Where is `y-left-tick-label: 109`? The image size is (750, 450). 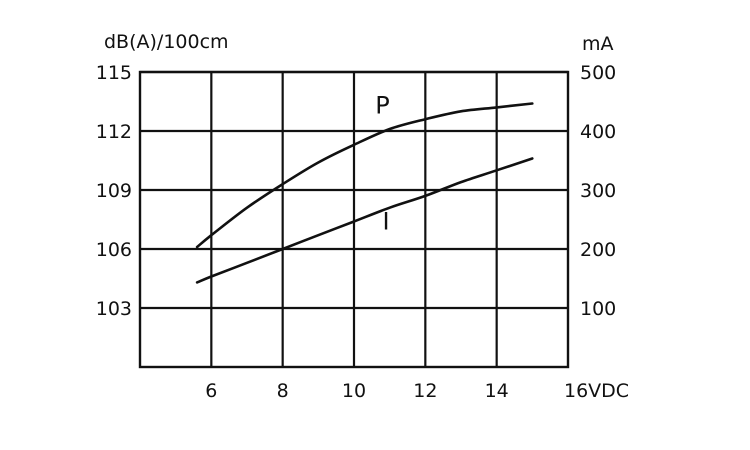
y-left-tick-label: 109 is located at coordinates (114, 191).